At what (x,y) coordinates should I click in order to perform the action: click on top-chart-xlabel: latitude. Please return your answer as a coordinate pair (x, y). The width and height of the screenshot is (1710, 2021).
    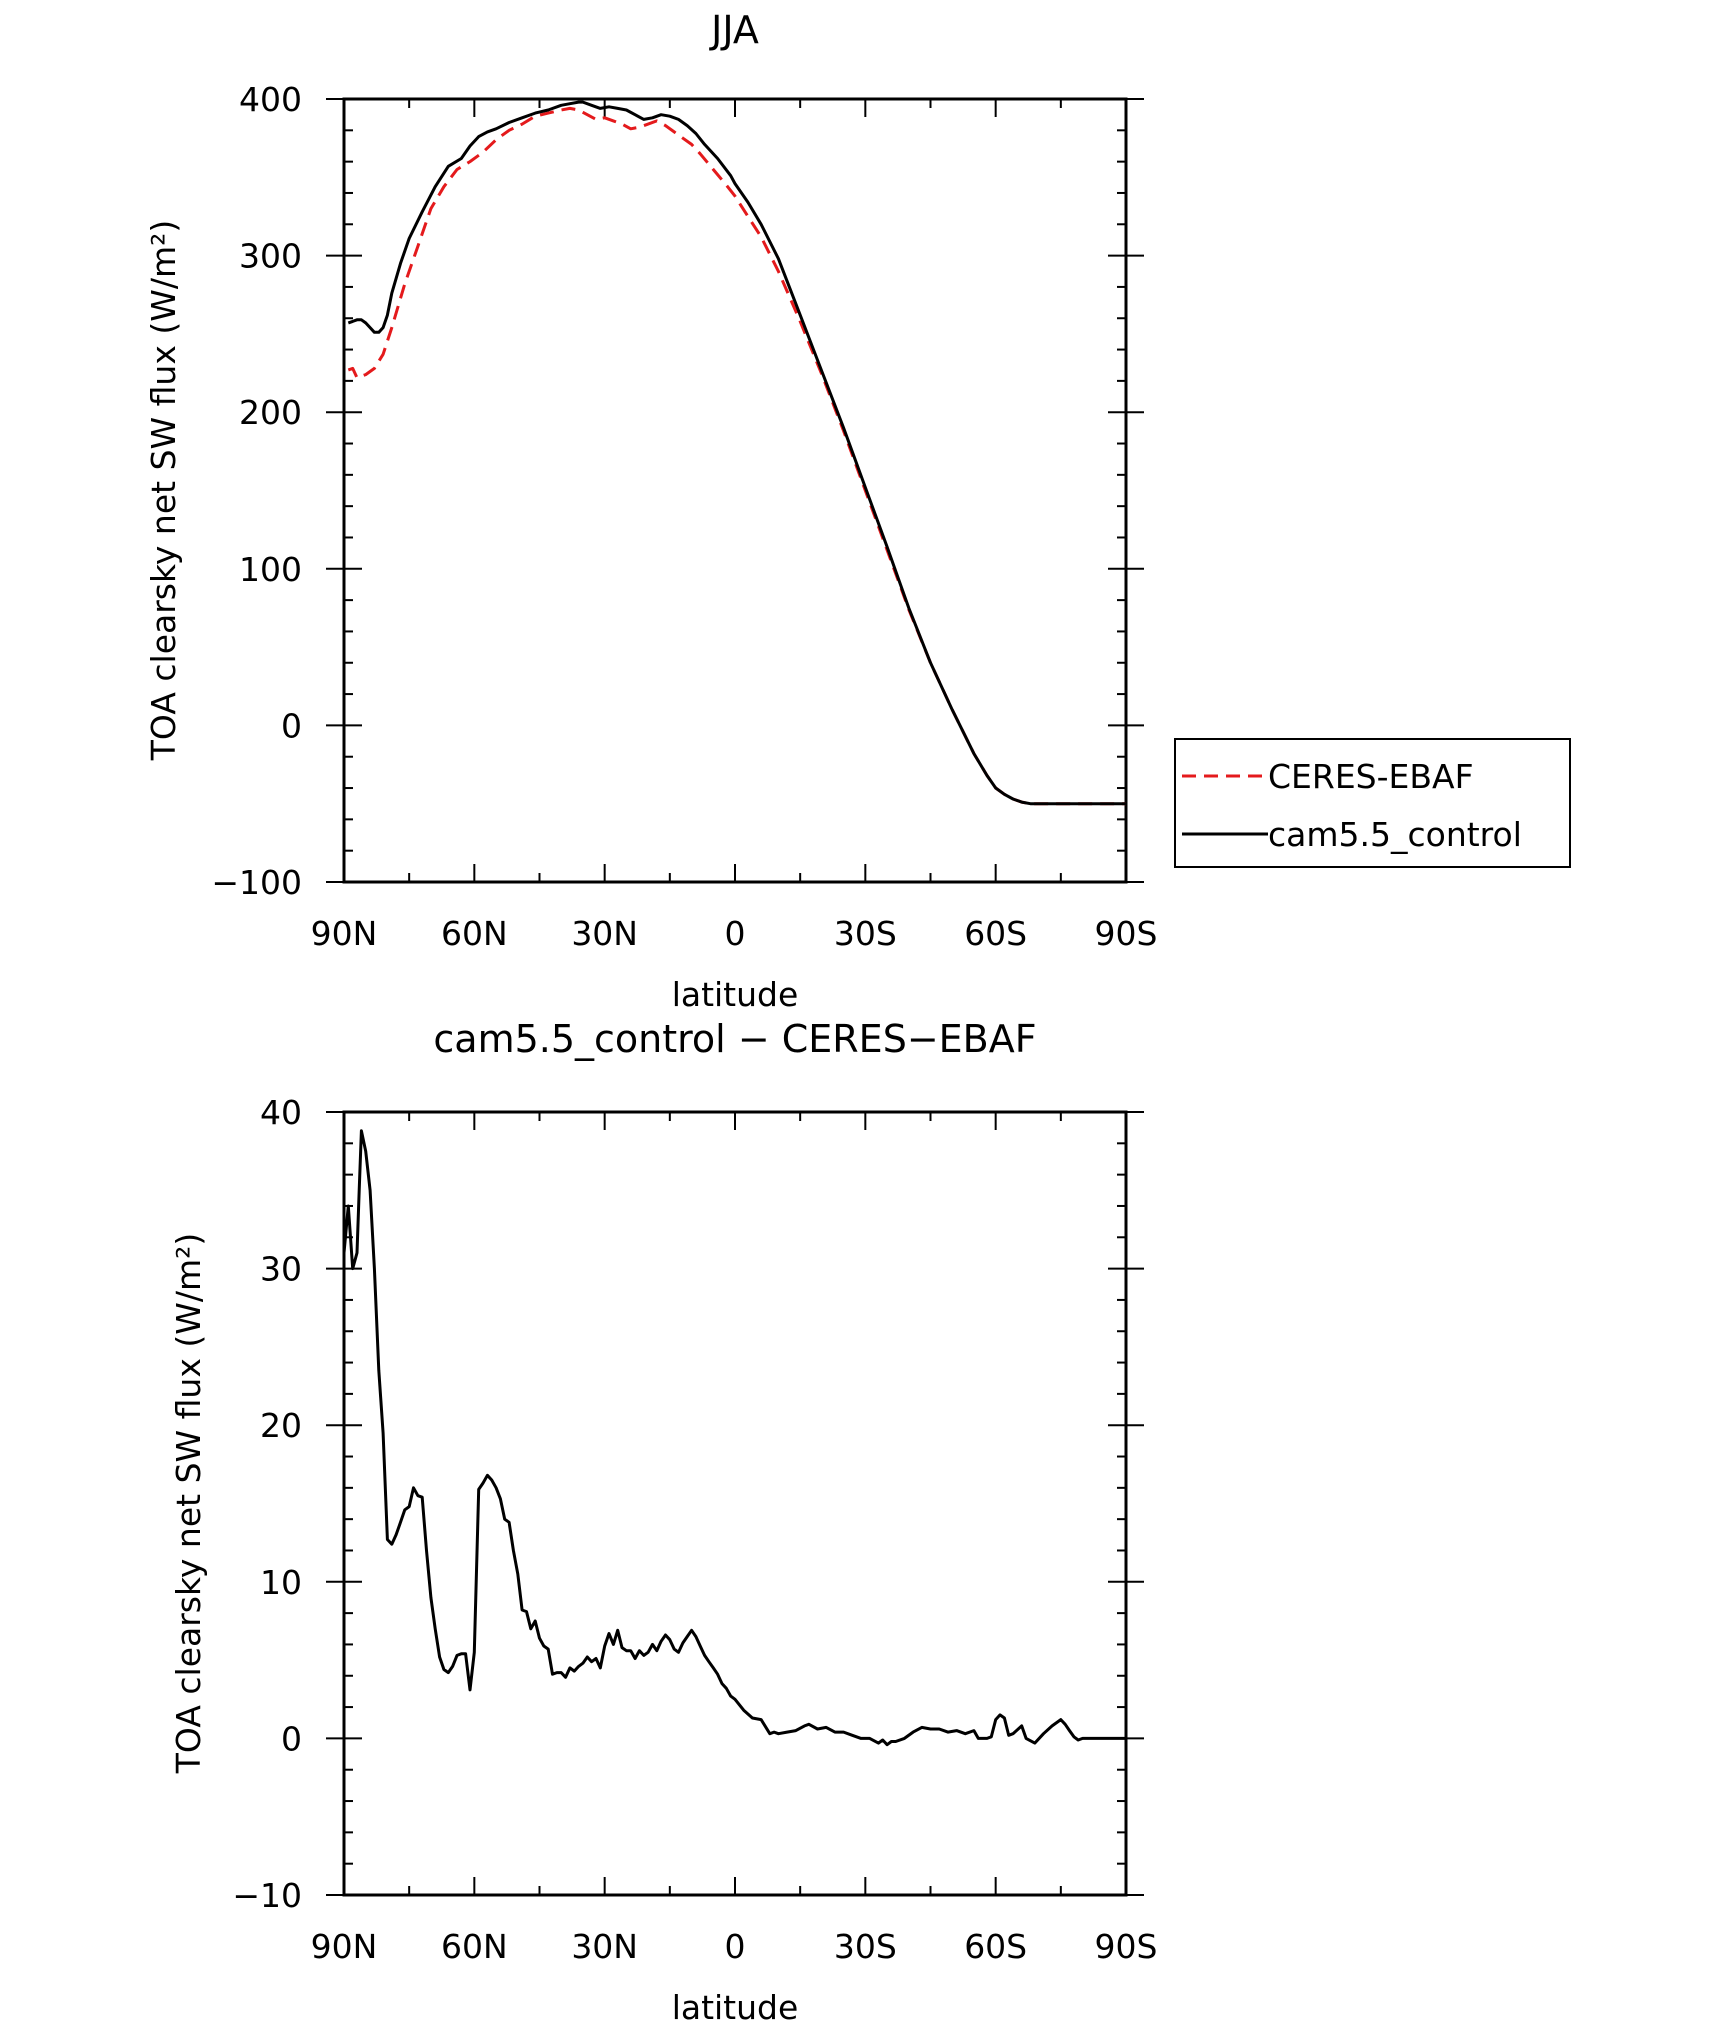
    Looking at the image, I should click on (735, 994).